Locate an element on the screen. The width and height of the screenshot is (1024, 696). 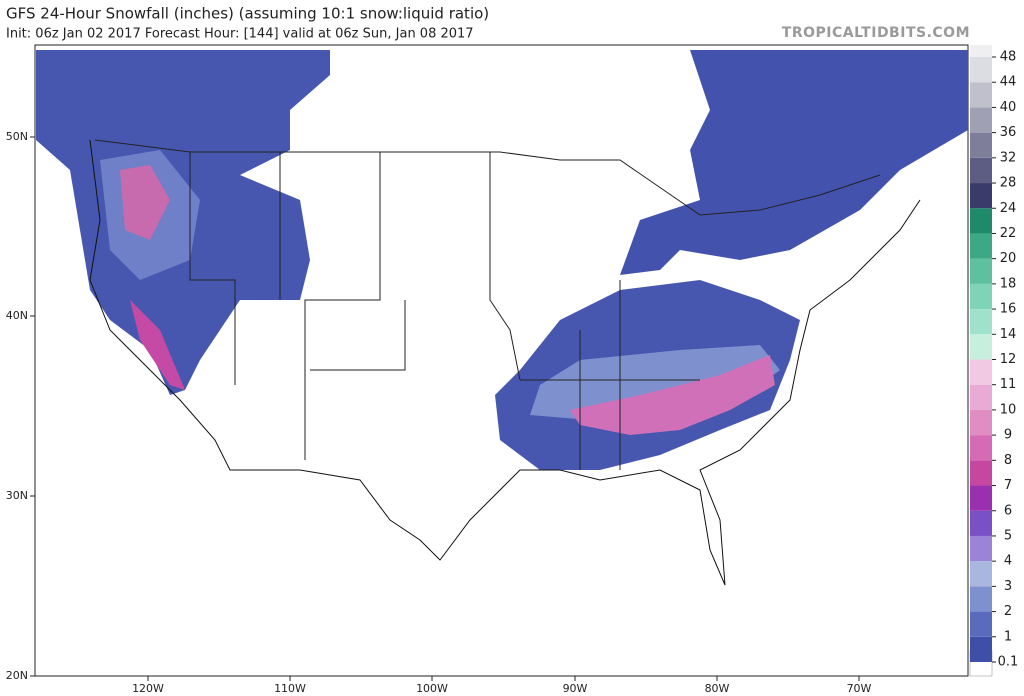
colorbar-label: 8 is located at coordinates (1008, 460).